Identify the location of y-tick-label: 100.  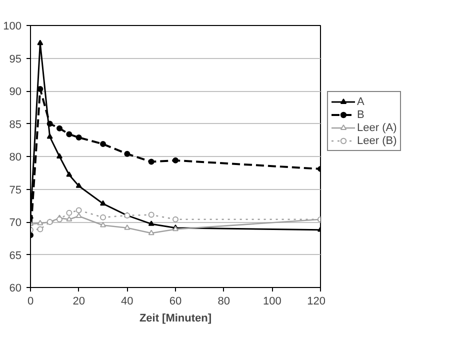
(12, 26).